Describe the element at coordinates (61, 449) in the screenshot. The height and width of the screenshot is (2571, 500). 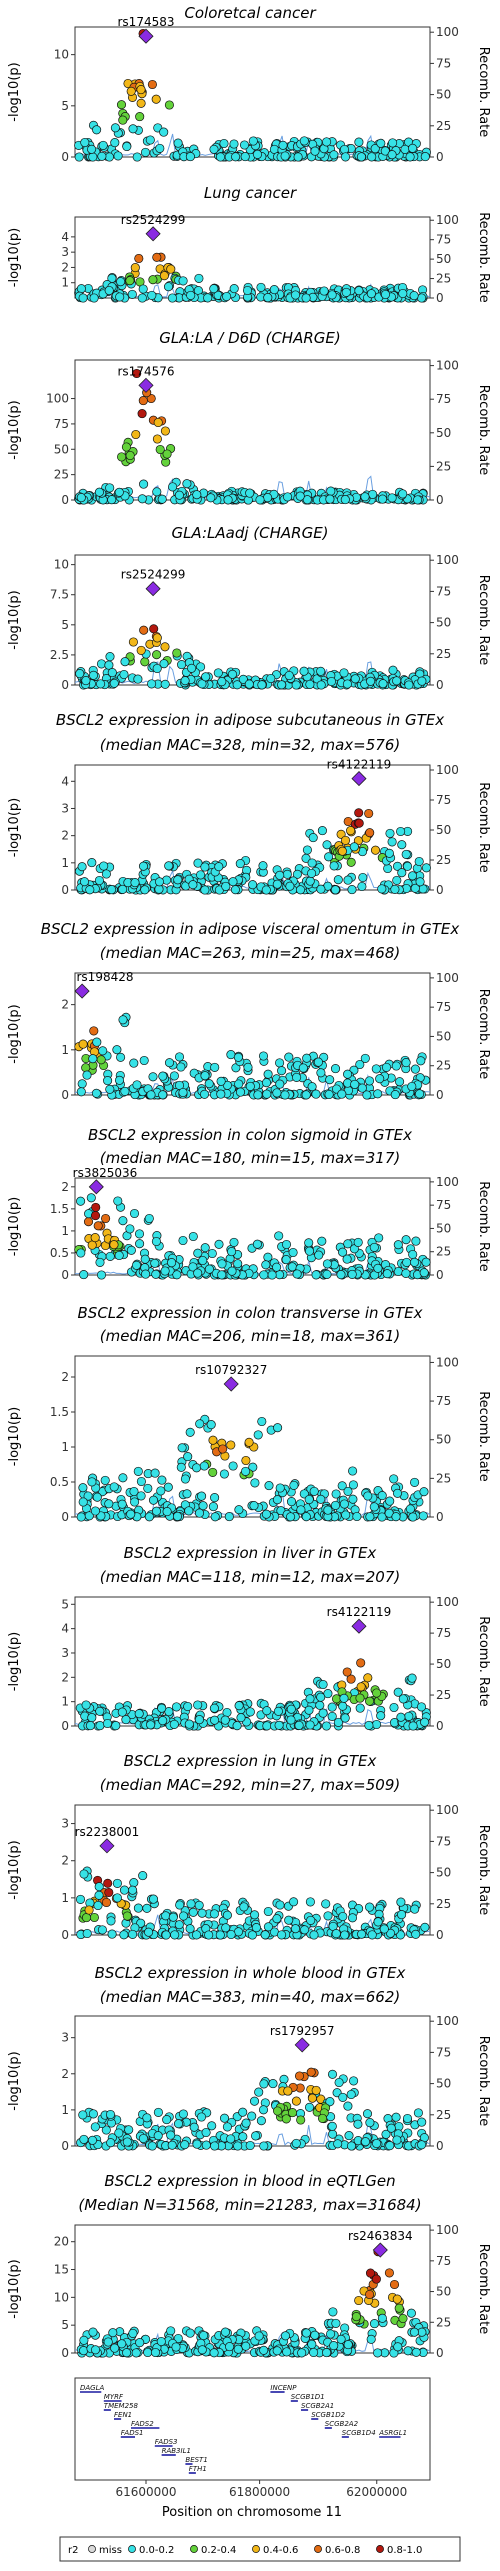
I see `y-tick-label: 50` at that location.